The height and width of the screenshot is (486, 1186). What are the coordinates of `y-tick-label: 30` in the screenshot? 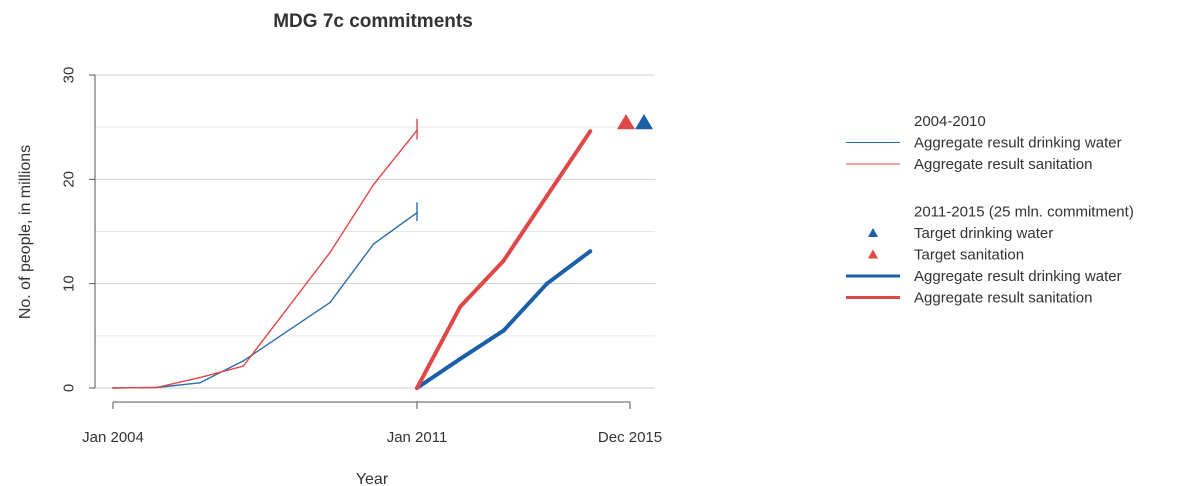 It's located at (68, 75).